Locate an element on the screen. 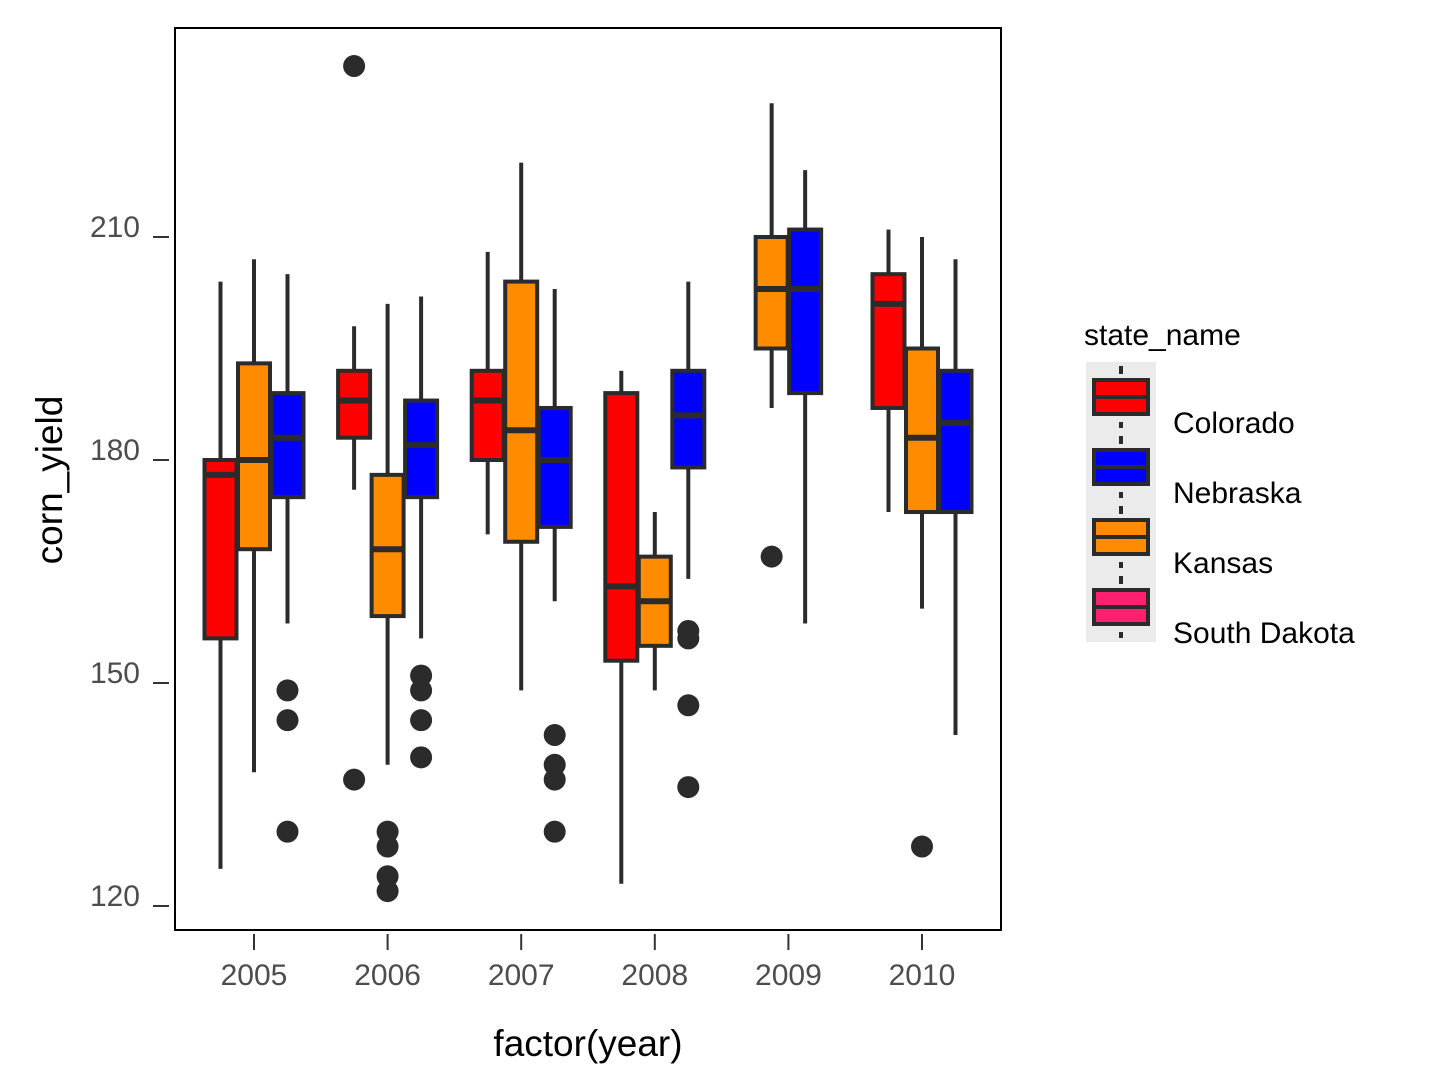 The image size is (1440, 1080). y-tick-label: 180 is located at coordinates (115, 450).